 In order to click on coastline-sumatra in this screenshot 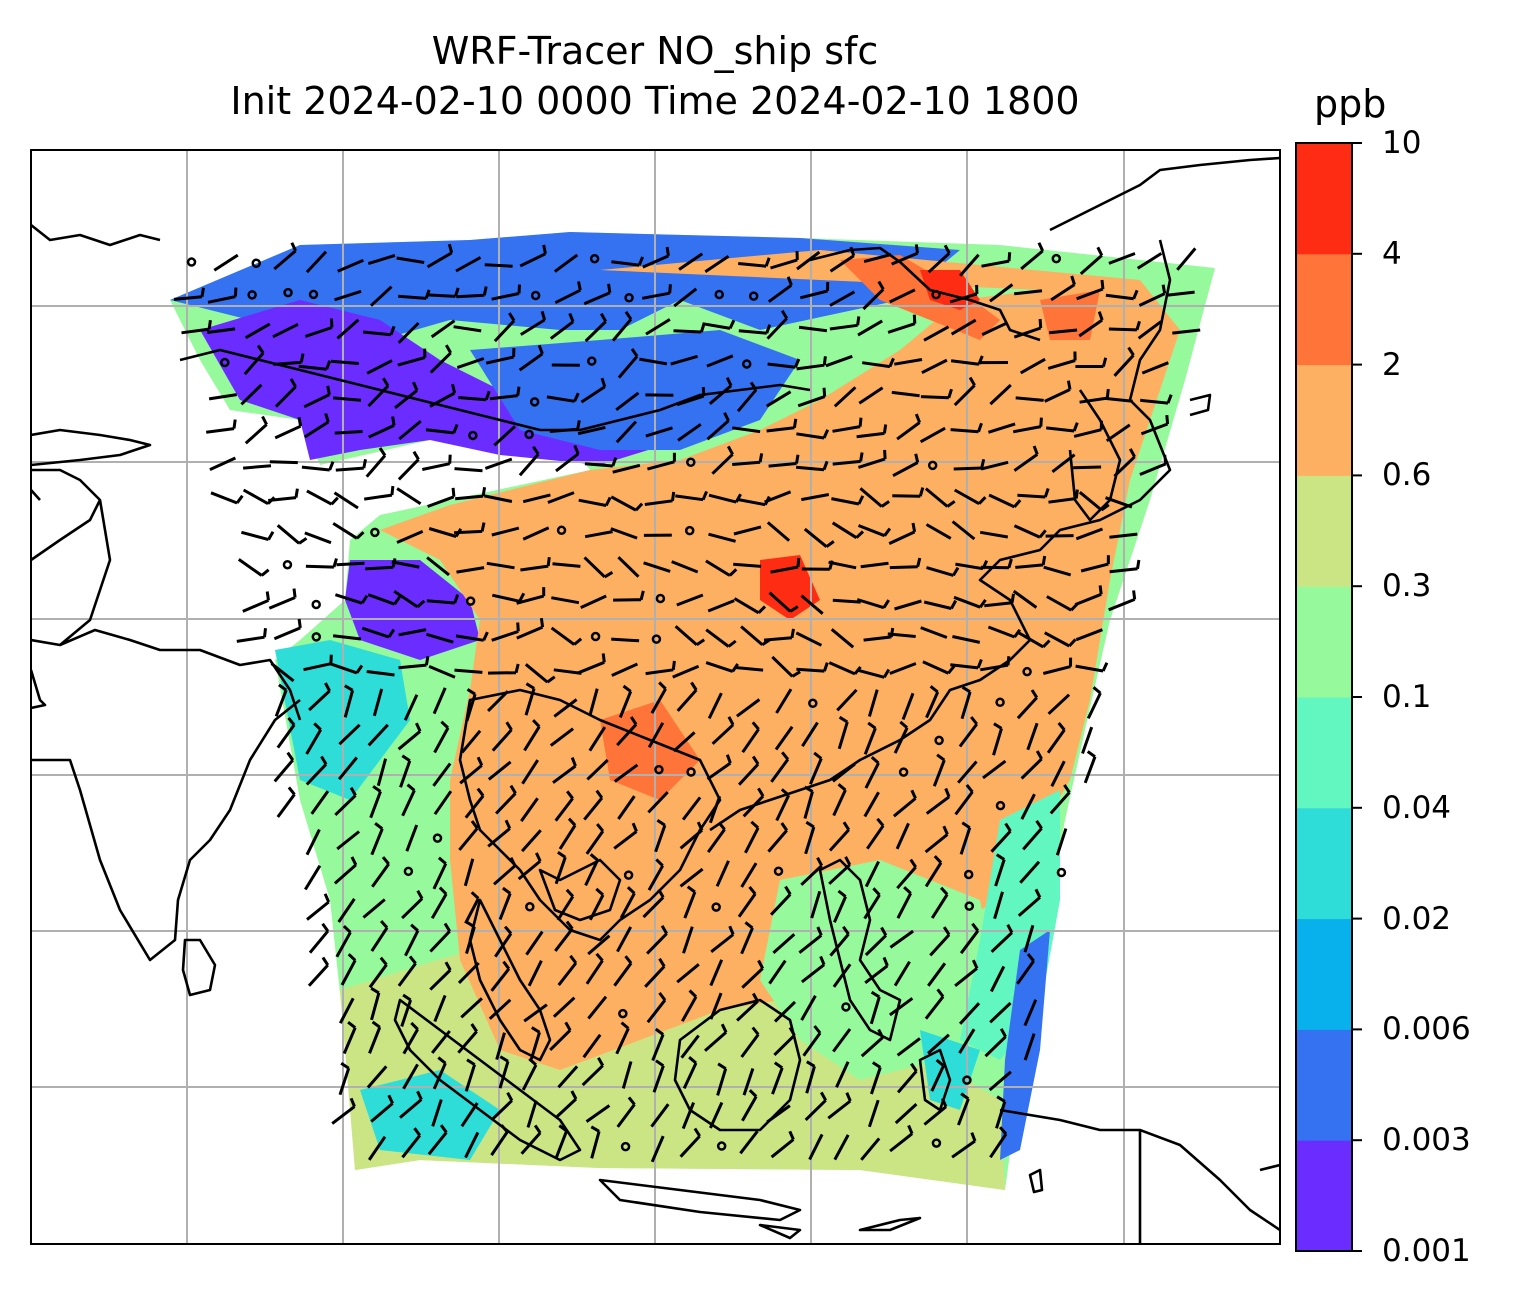, I will do `click(487, 1080)`.